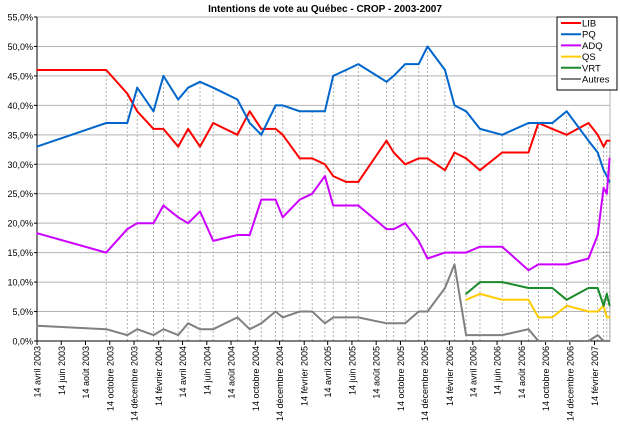  Describe the element at coordinates (570, 383) in the screenshot. I see `x-tick-label: 14 décembre 2006` at that location.